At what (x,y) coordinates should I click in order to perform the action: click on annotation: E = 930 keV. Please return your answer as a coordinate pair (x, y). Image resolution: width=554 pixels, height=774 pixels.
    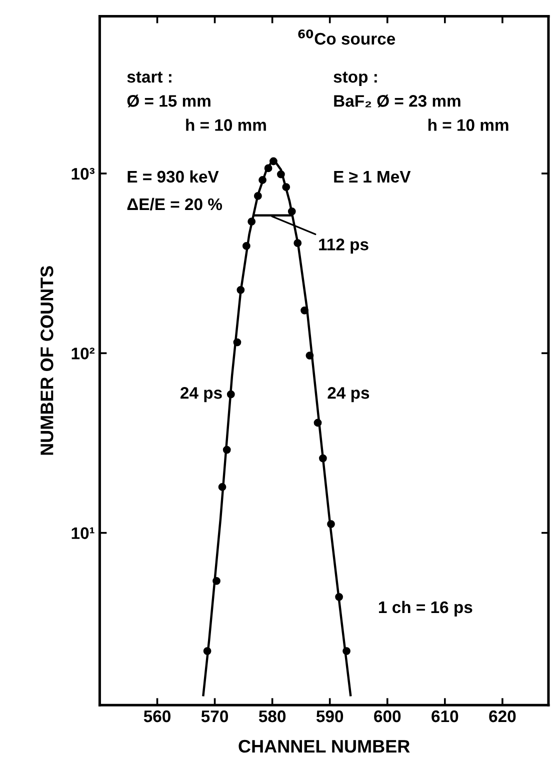
    Looking at the image, I should click on (173, 176).